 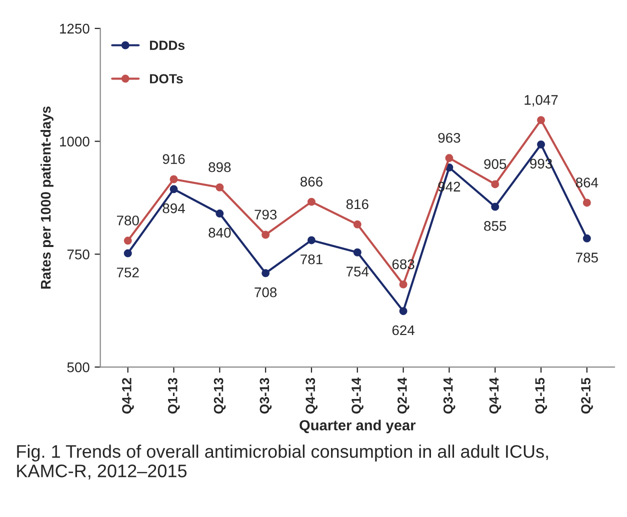 What do you see at coordinates (219, 167) in the screenshot?
I see `data-label: 898` at bounding box center [219, 167].